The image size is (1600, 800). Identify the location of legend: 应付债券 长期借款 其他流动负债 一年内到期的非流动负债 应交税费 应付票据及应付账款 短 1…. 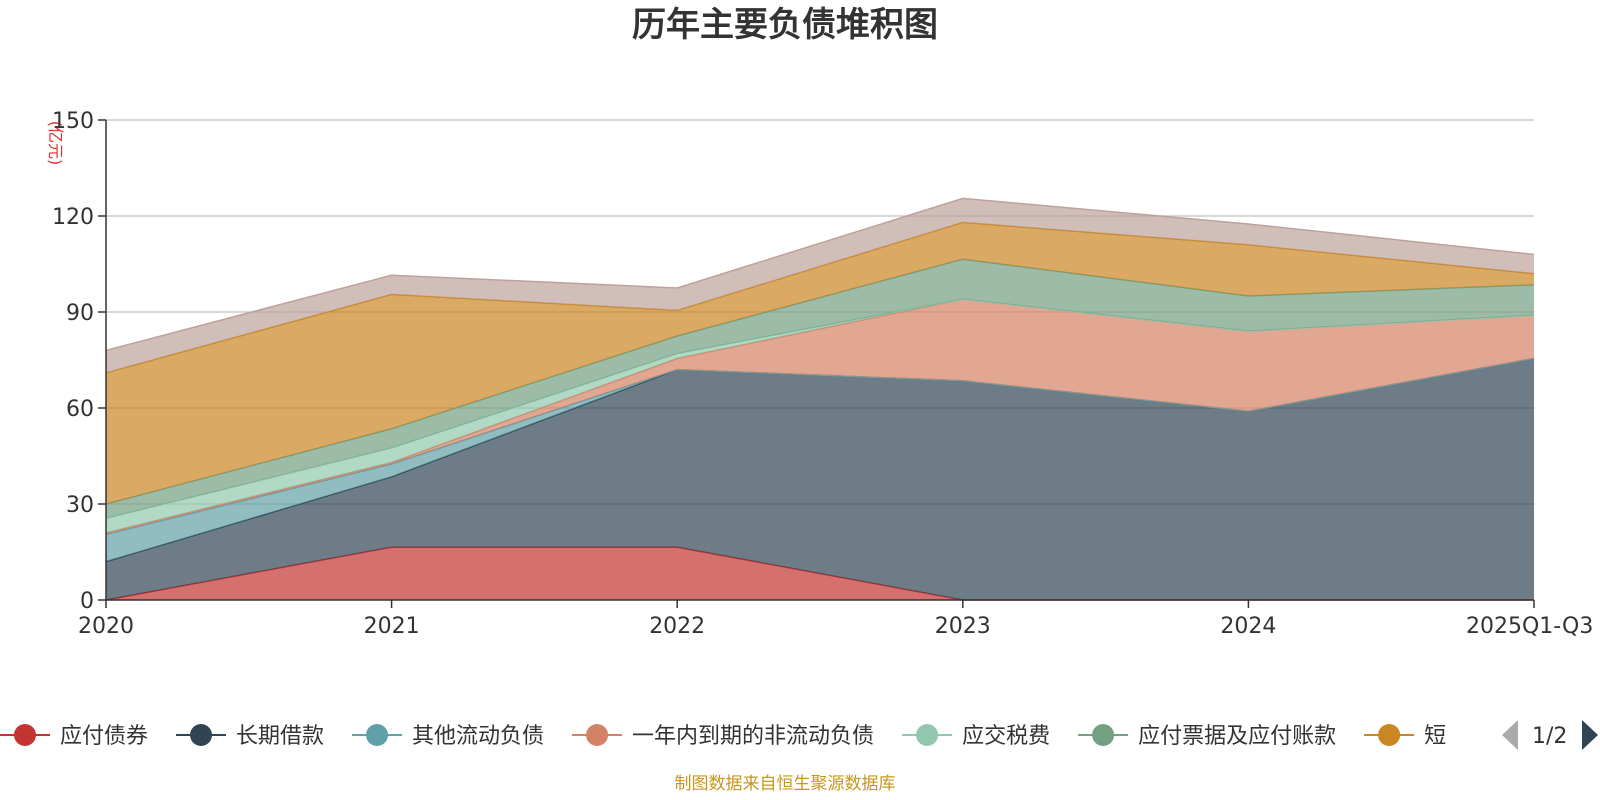
(799, 735).